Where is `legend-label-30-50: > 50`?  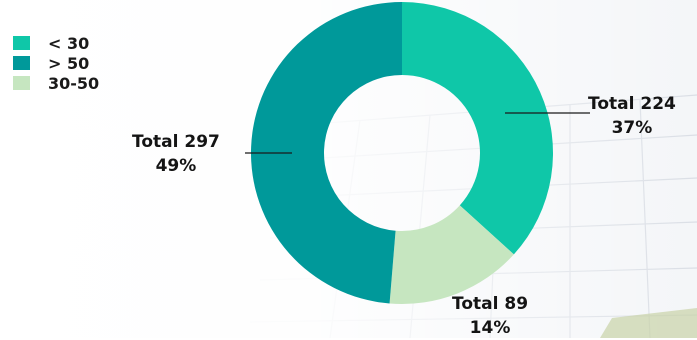
legend-label-30-50: > 50 is located at coordinates (69, 63).